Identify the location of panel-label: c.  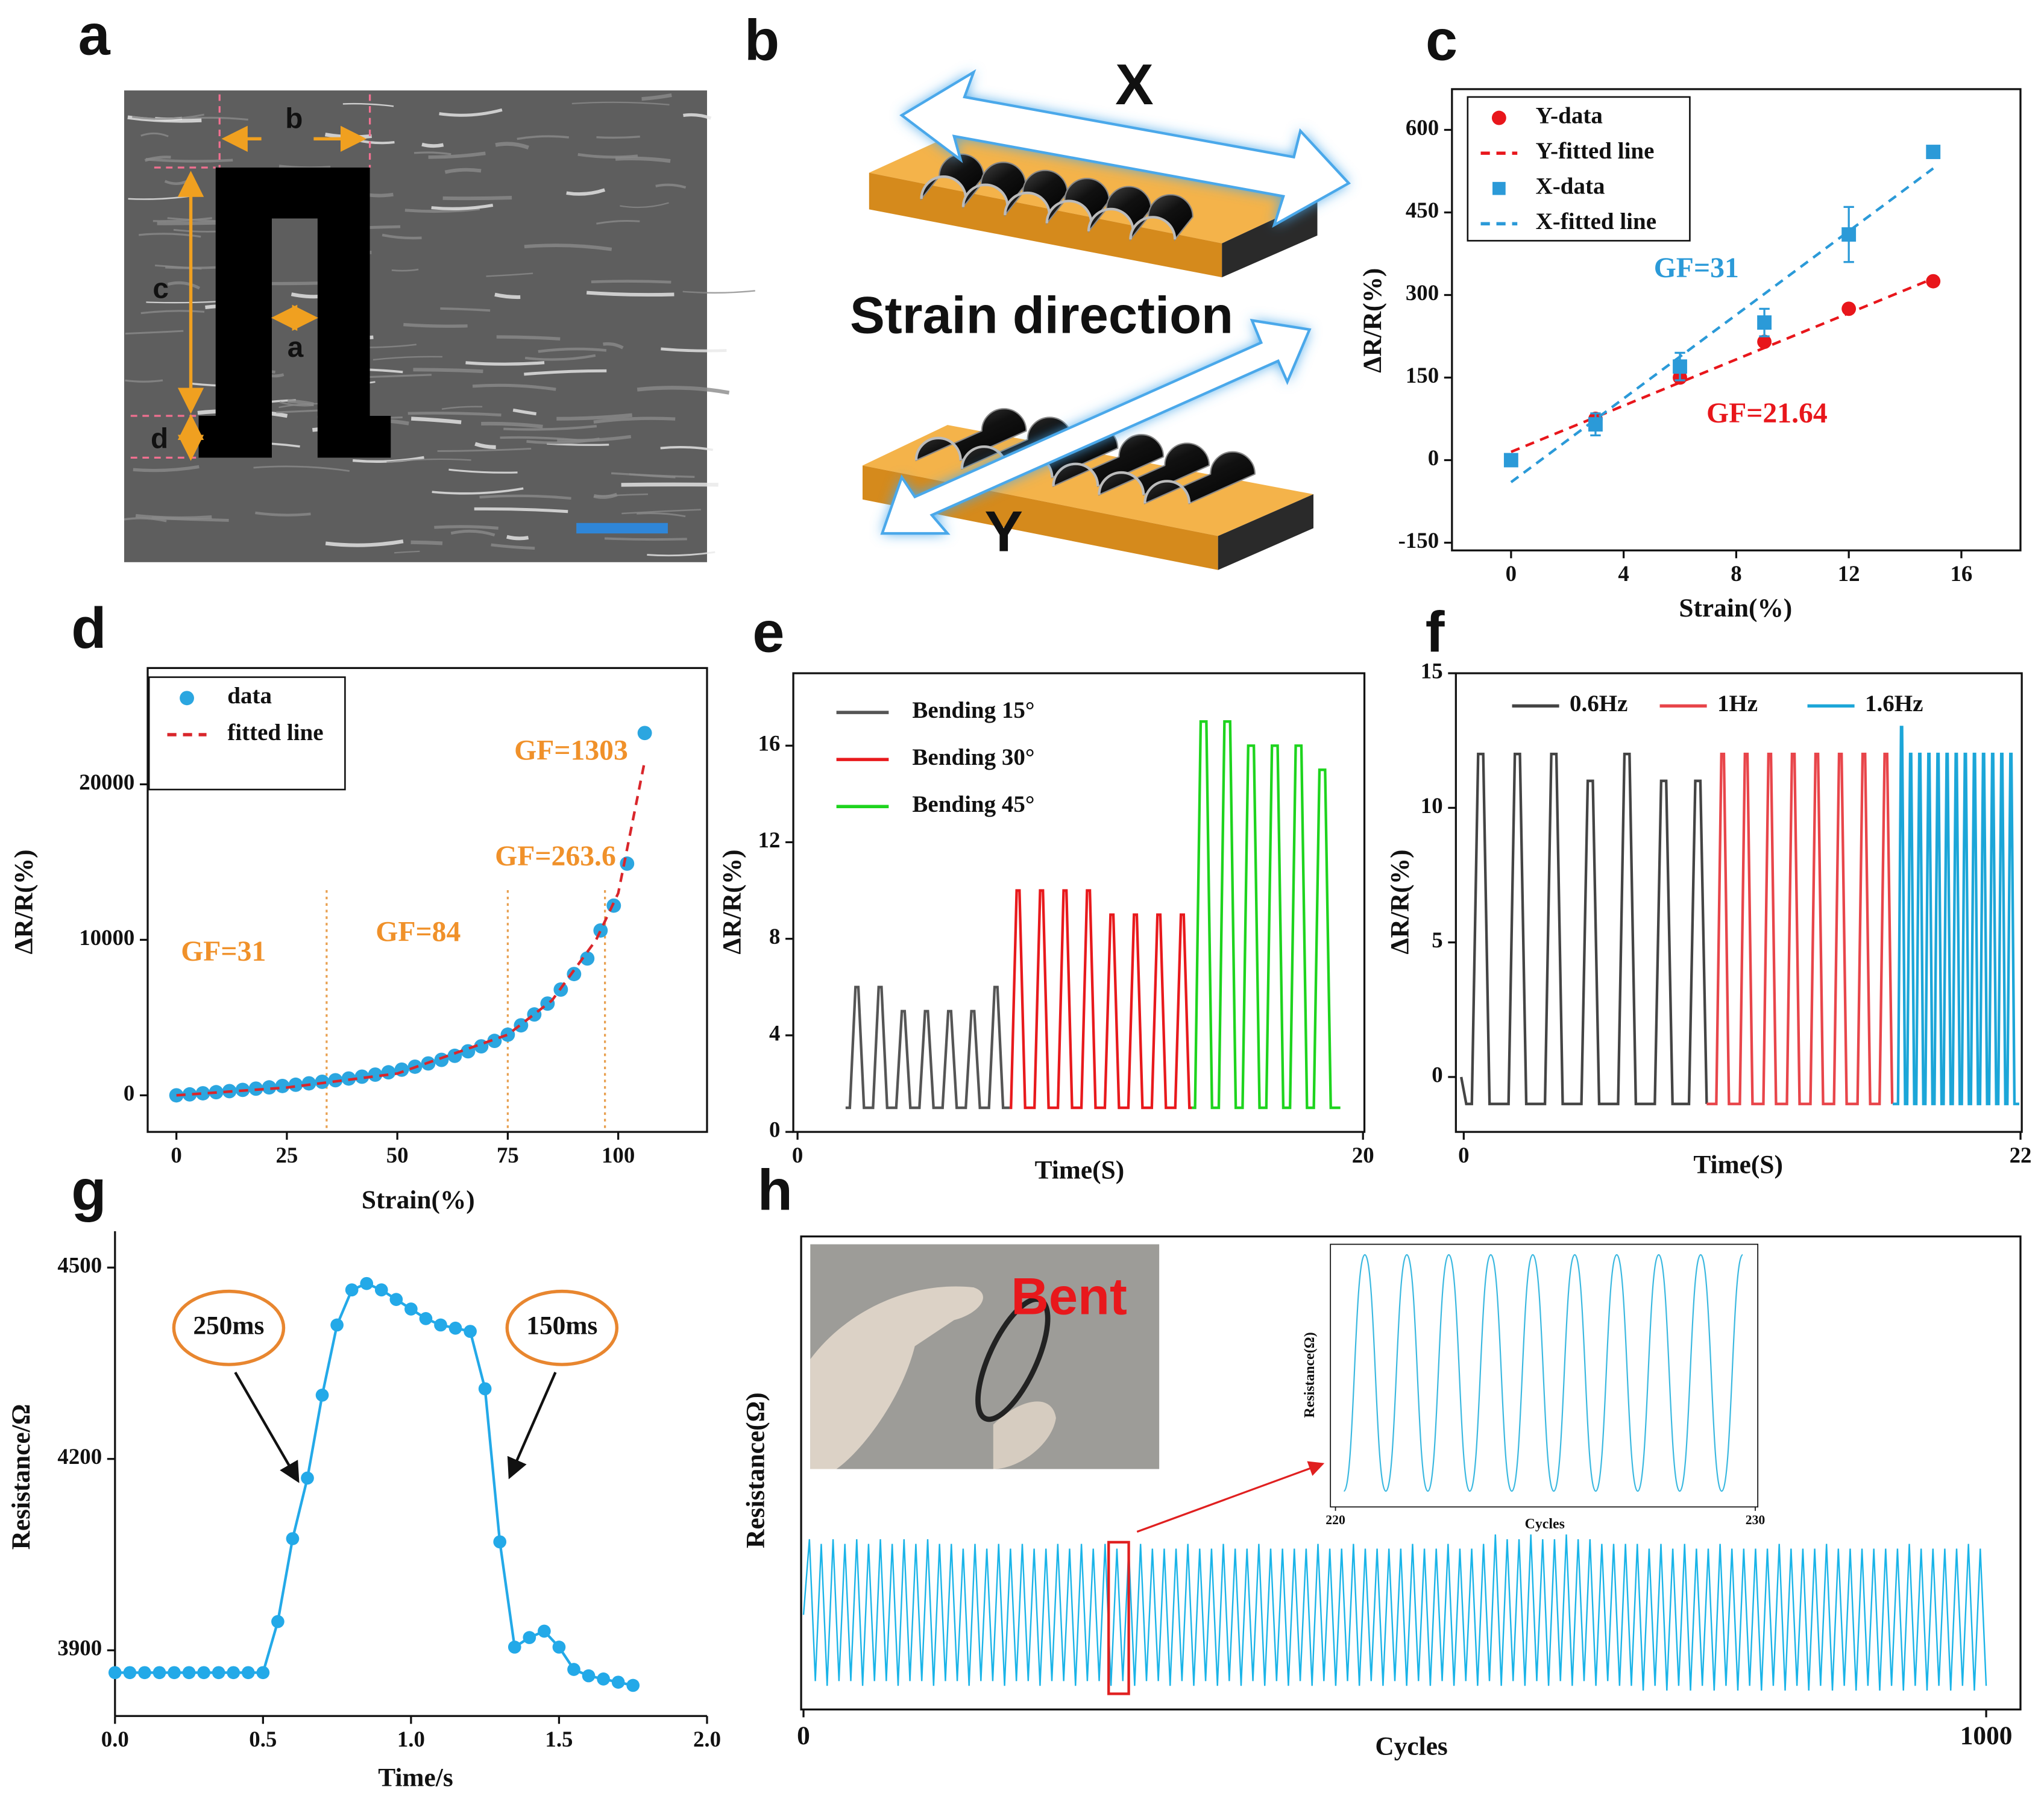
(1442, 40).